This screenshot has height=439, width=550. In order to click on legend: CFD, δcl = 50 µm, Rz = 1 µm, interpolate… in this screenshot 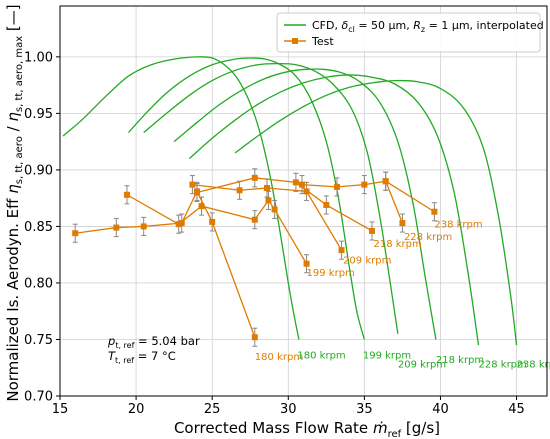, I will do `click(410, 32)`.